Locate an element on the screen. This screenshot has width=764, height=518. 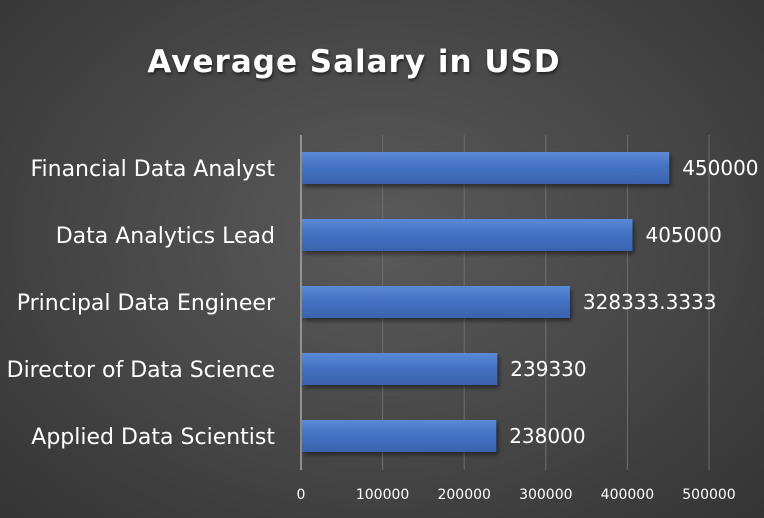
category-label: Applied Data Scientist is located at coordinates (153, 437).